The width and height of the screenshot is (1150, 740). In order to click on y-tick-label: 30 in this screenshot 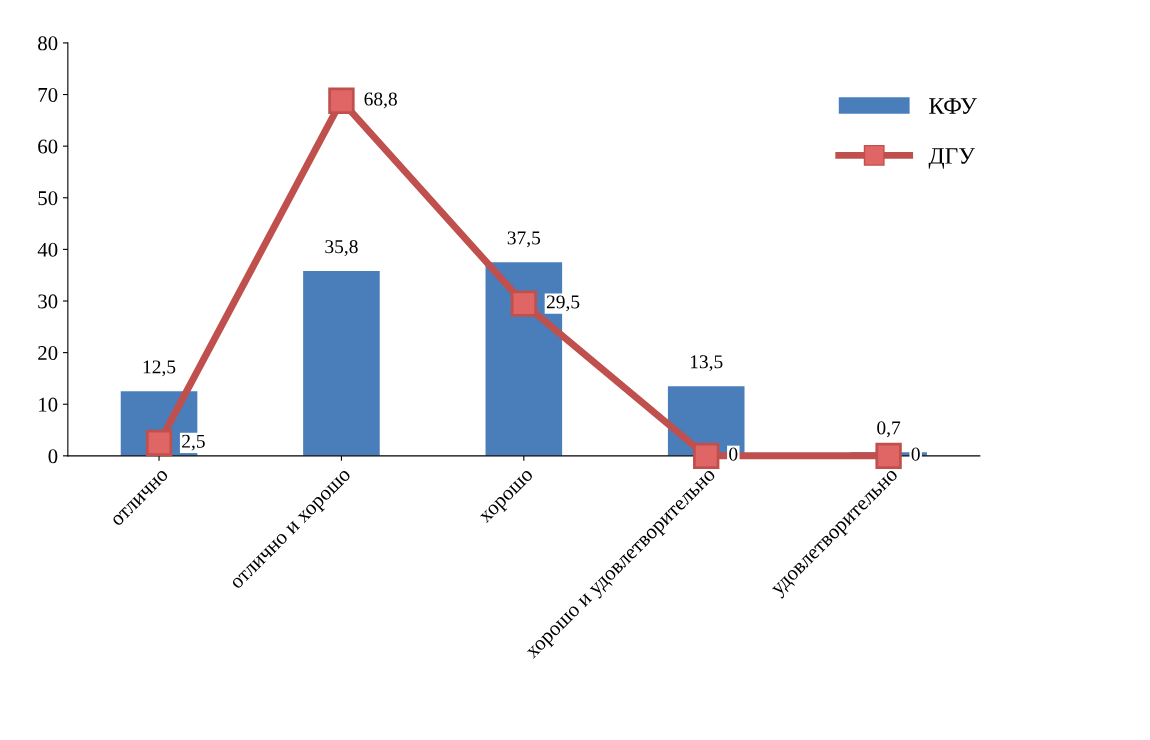, I will do `click(48, 301)`.